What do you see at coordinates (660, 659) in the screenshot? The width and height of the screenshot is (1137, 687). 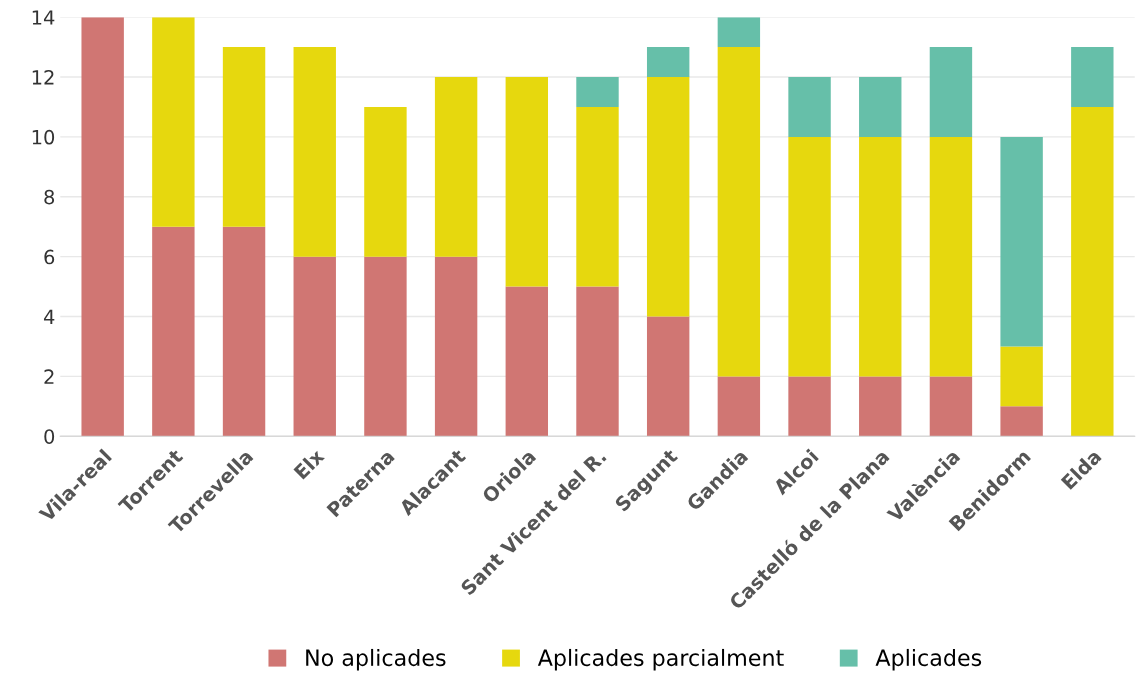 I see `legend-label: Aplicades parcialment` at bounding box center [660, 659].